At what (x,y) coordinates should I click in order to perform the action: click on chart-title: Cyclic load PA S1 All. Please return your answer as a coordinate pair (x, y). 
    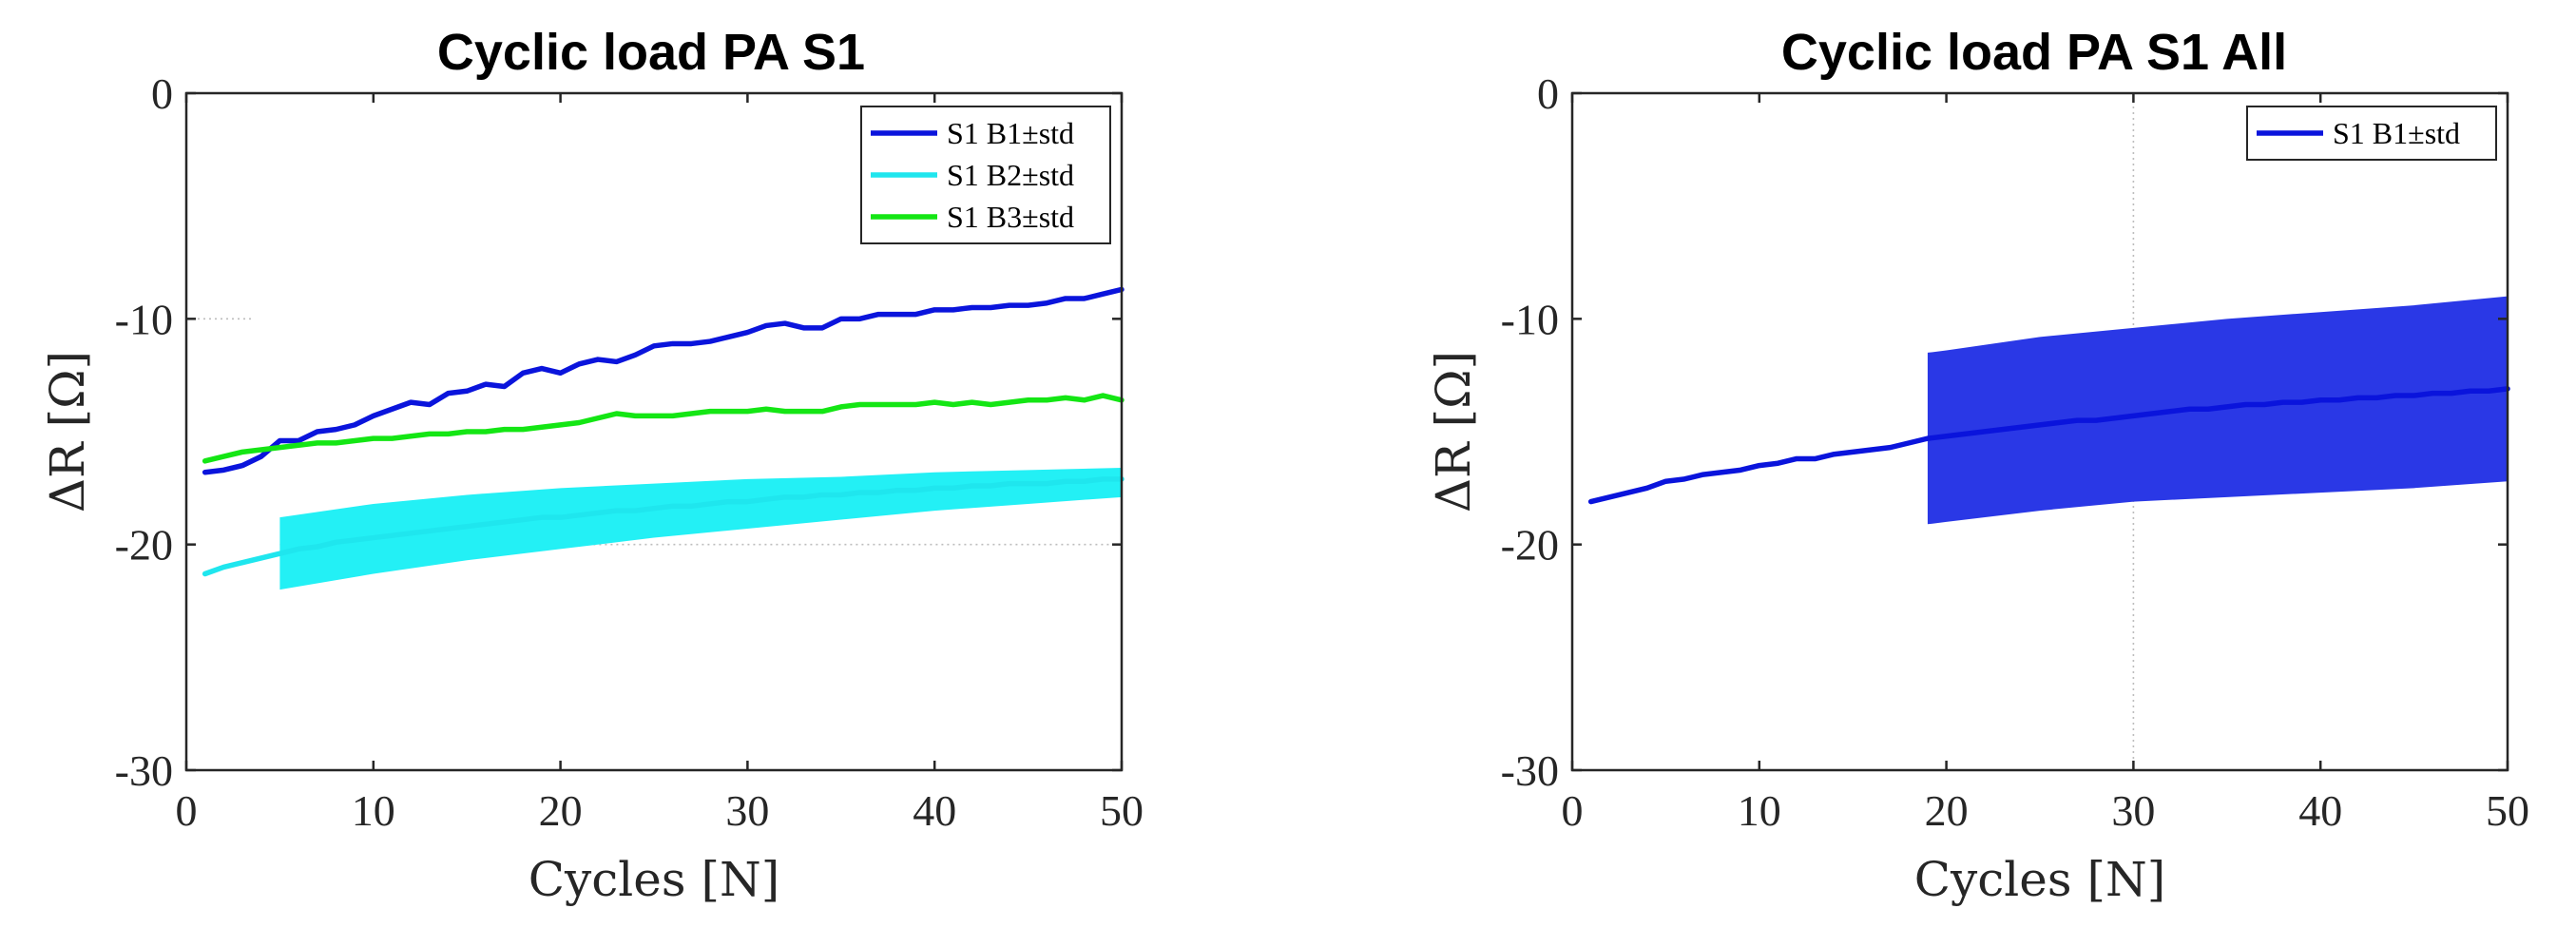
    Looking at the image, I should click on (2034, 52).